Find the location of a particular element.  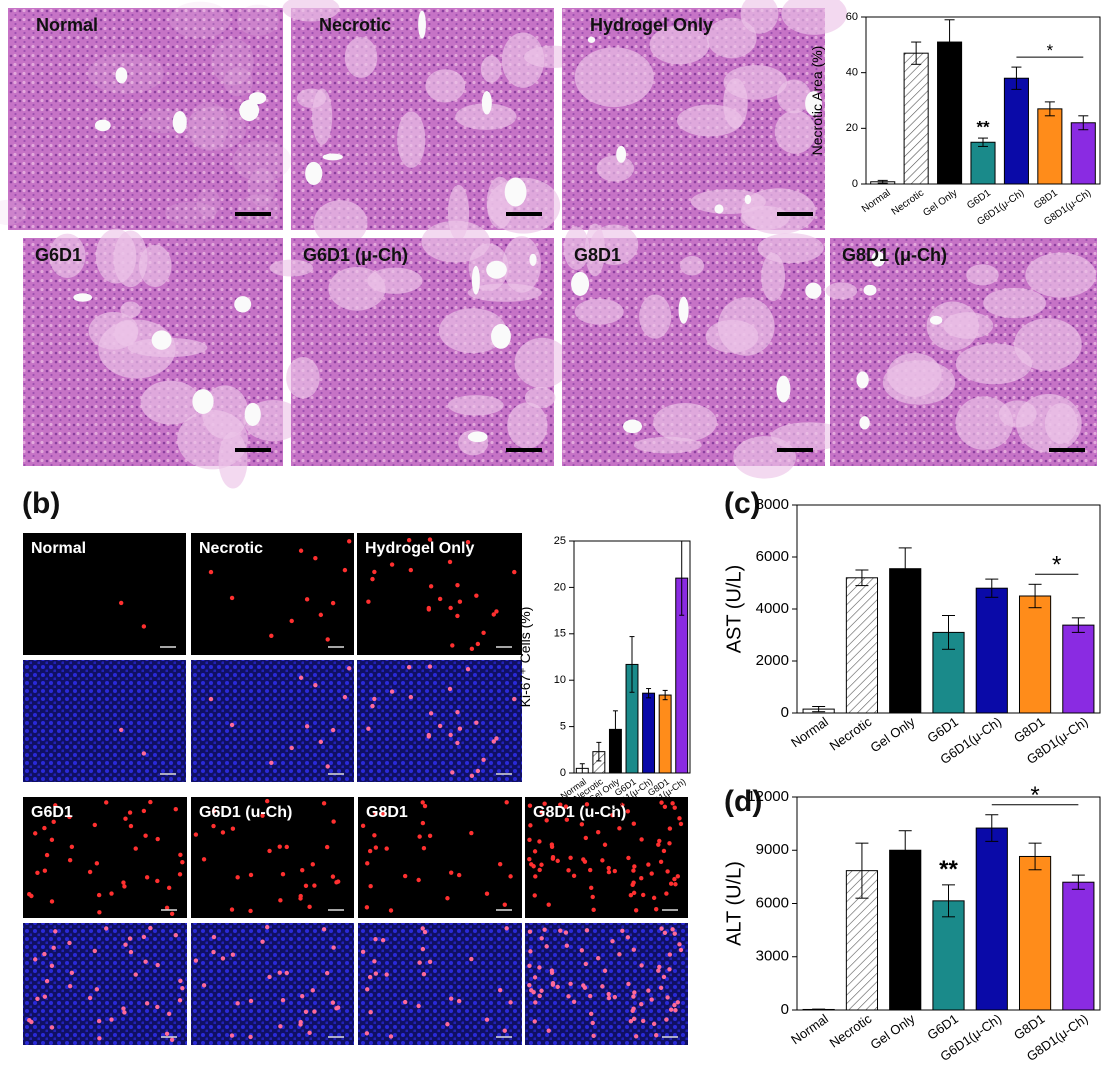

plot-frame is located at coordinates (632, 657).